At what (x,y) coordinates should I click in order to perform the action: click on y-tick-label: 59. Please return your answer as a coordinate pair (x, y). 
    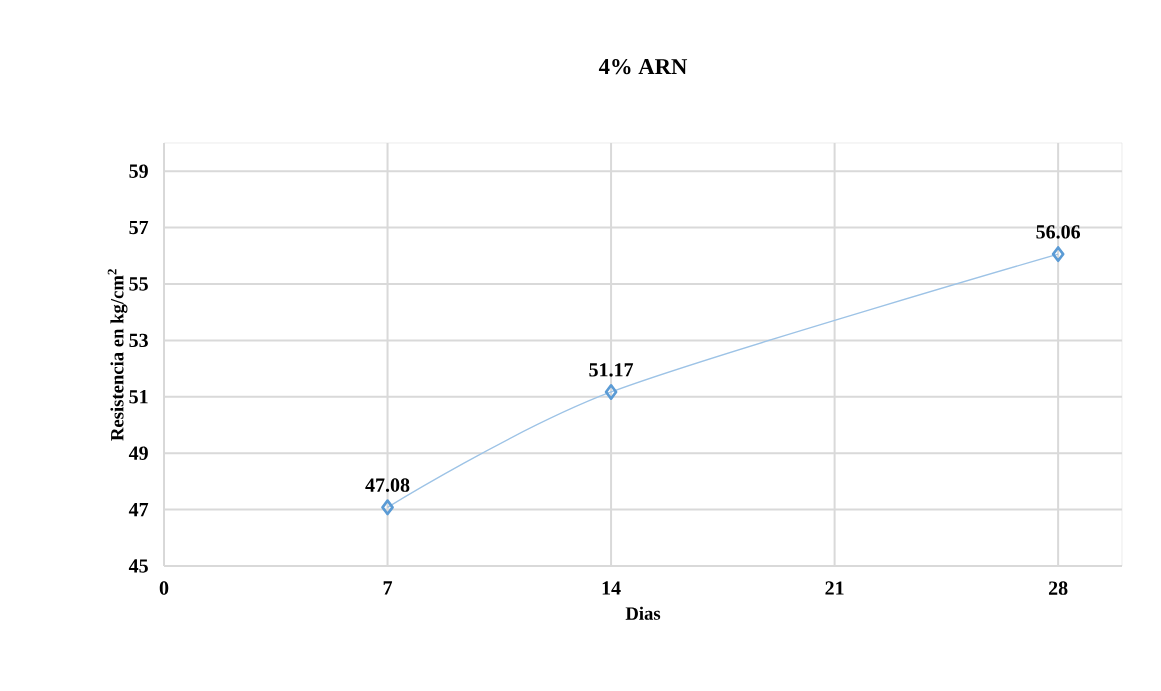
    Looking at the image, I should click on (138, 171).